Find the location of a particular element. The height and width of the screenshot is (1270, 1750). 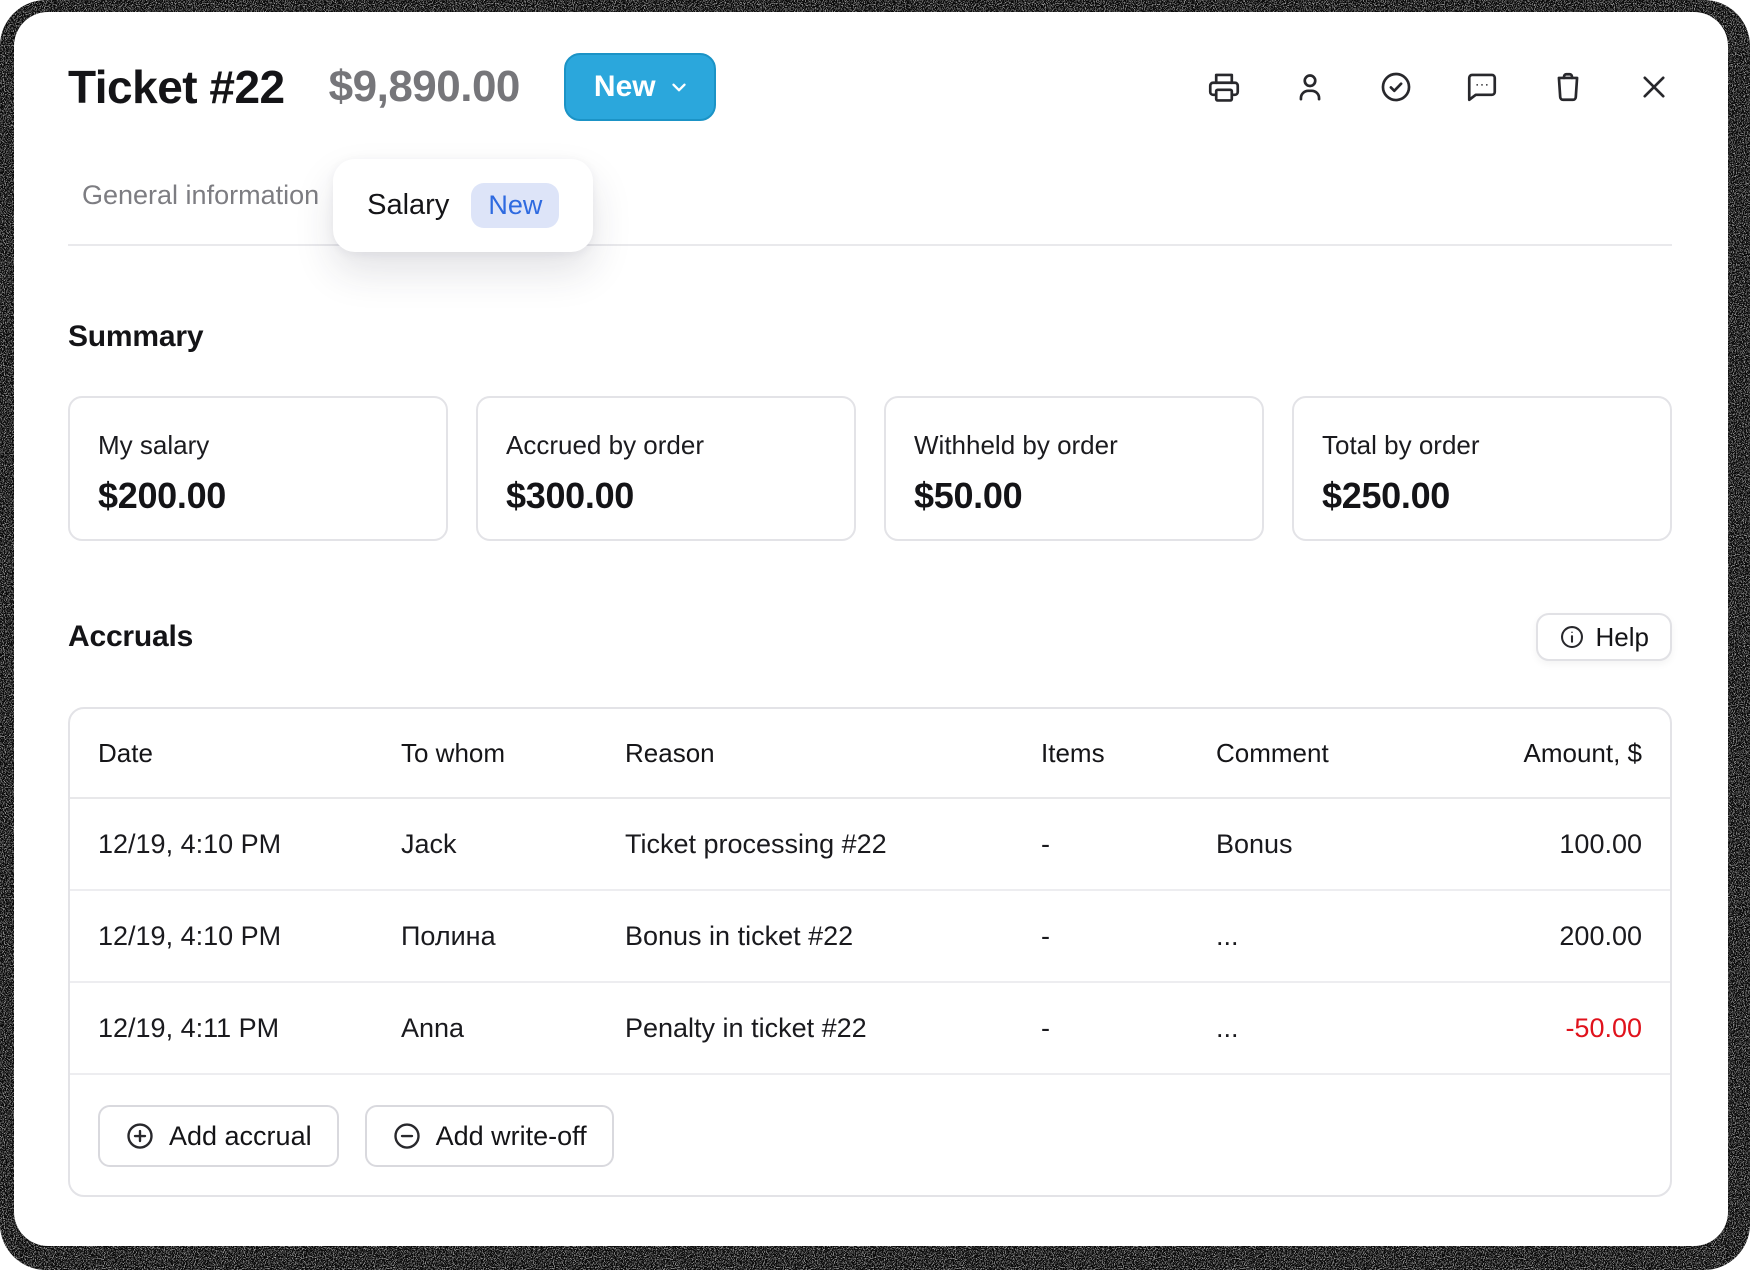

summary-card: My salary $200.00 is located at coordinates (258, 468).